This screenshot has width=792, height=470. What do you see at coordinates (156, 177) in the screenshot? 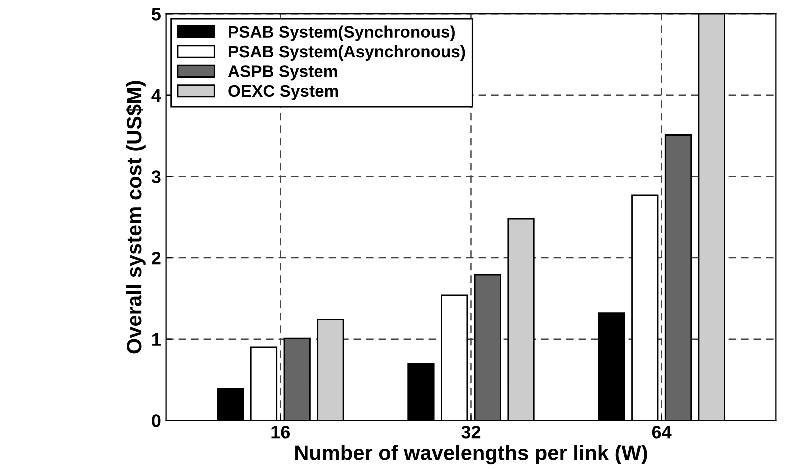
I see `y-tick-label: 3` at bounding box center [156, 177].